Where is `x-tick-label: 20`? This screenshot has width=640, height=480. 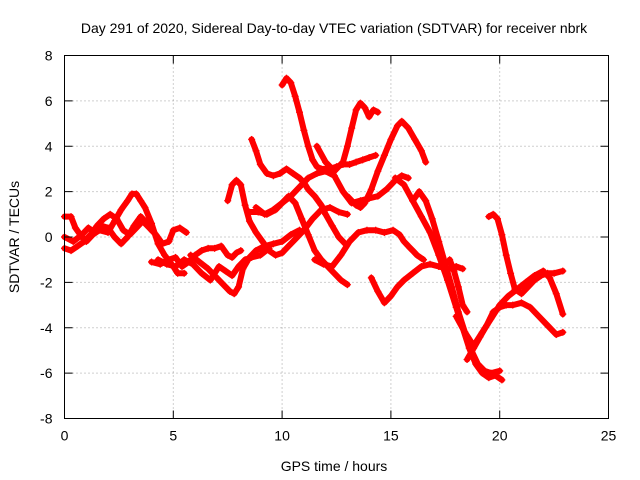 x-tick-label: 20 is located at coordinates (500, 436).